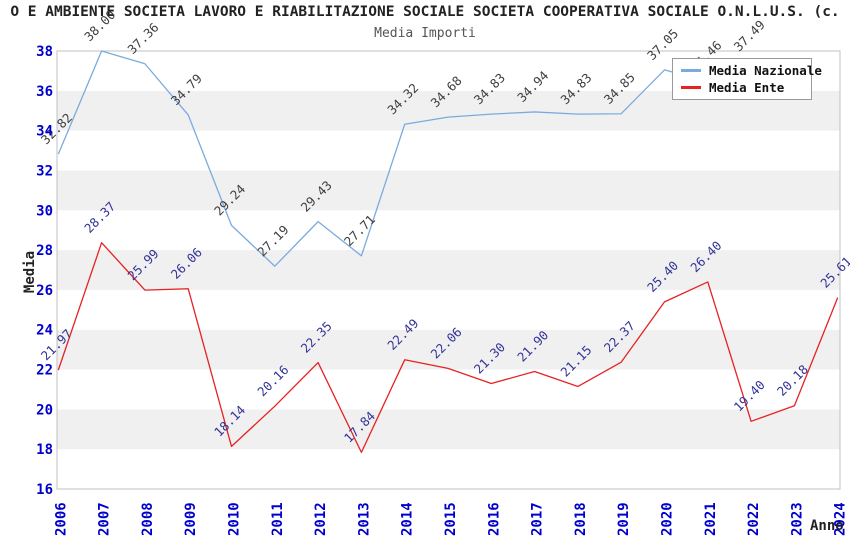  I want to click on x-tick-label: 2011, so click(278, 519).